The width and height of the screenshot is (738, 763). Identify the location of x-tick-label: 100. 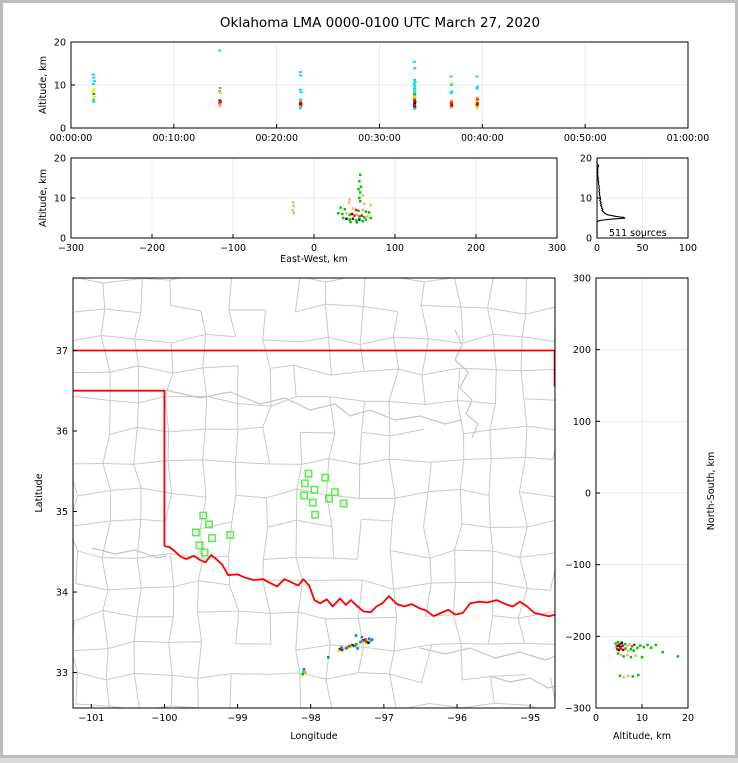
(395, 248).